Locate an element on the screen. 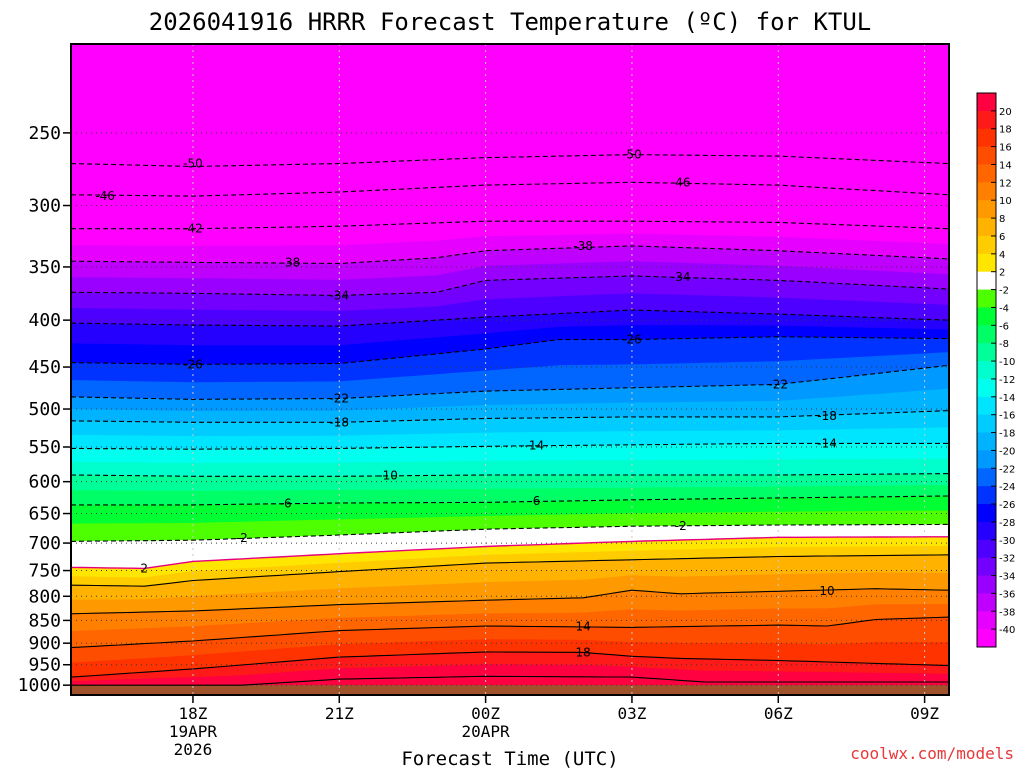 This screenshot has height=768, width=1024. ground-fill is located at coordinates (510, 690).